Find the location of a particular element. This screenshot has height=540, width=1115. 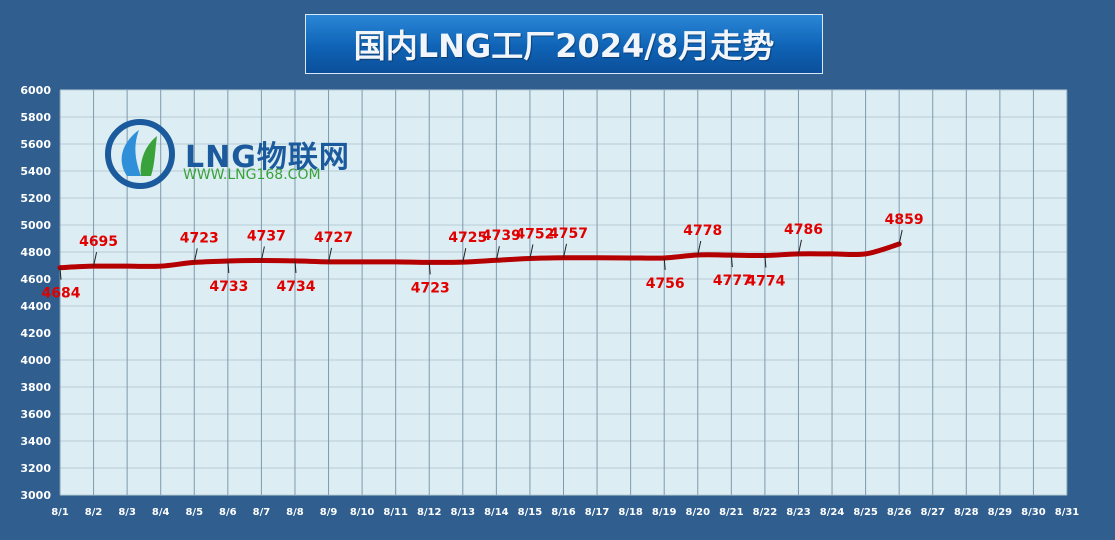

y-tick-label: 4000 is located at coordinates (35, 360).